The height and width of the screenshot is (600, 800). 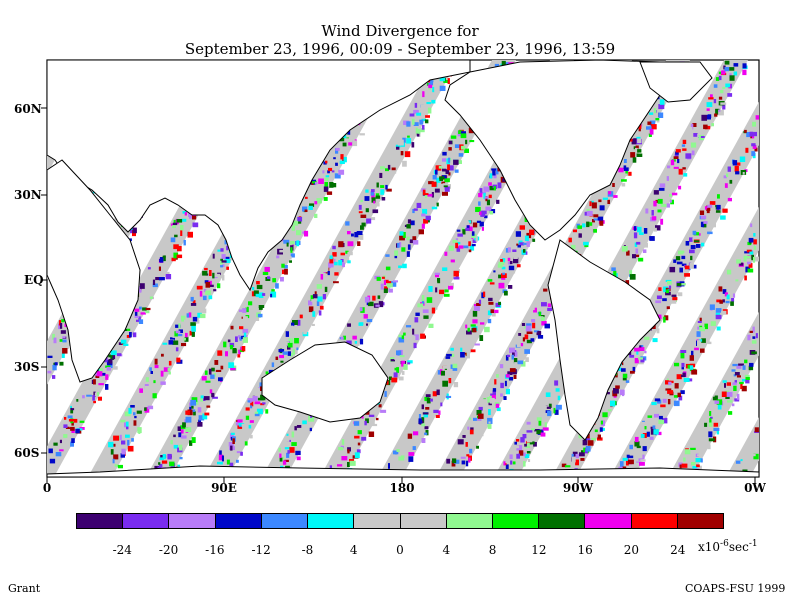 What do you see at coordinates (631, 550) in the screenshot?
I see `colorbar-tick-label: 20` at bounding box center [631, 550].